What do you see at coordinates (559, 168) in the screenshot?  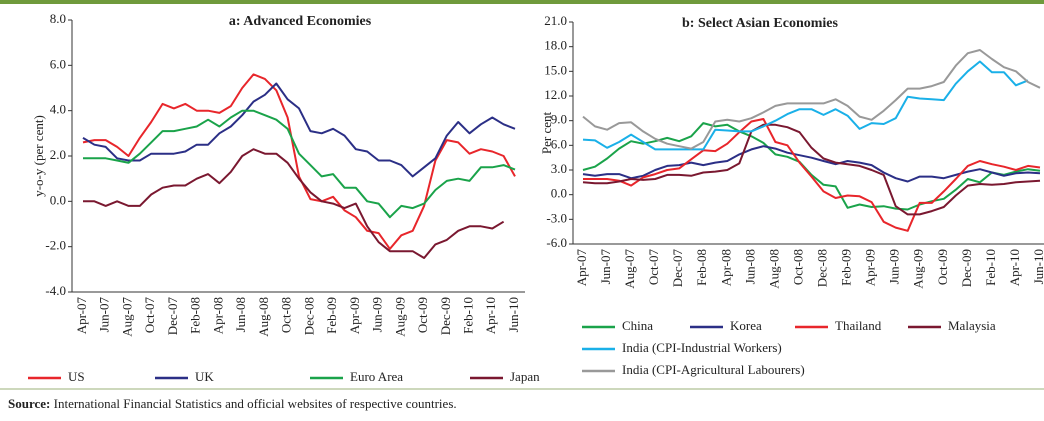 I see `y-tick-label: 3.0` at bounding box center [559, 168].